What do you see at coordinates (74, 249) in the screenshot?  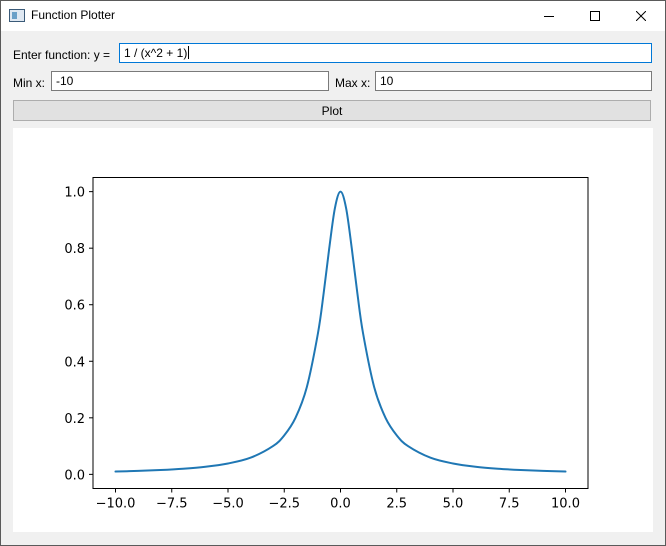 I see `y-tick-label: 0.8` at bounding box center [74, 249].